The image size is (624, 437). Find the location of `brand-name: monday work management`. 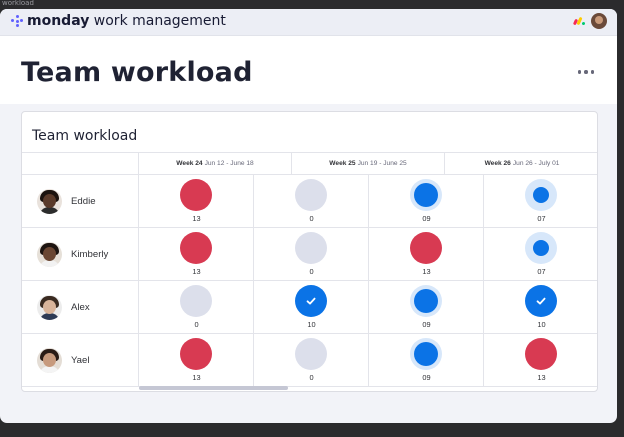

brand-name: monday work management is located at coordinates (126, 21).